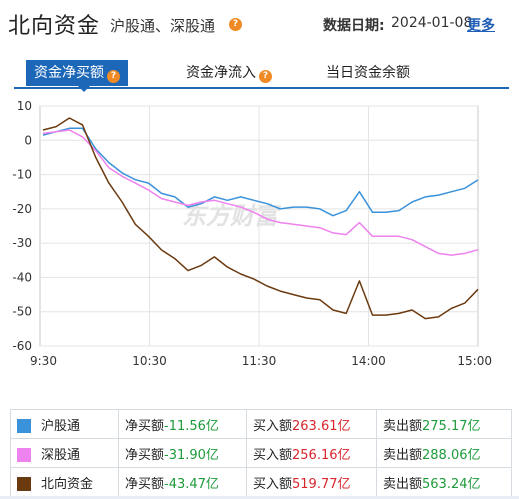 This screenshot has width=519, height=499. I want to click on x-tick-label: 10:30, so click(149, 361).